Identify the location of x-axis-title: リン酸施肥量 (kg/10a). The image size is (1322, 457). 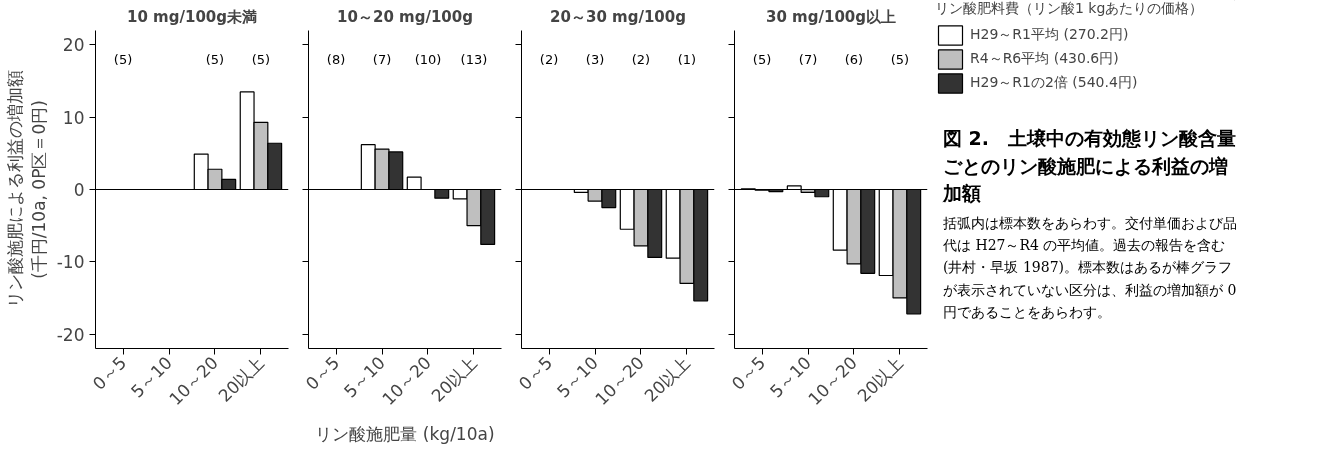
(405, 434).